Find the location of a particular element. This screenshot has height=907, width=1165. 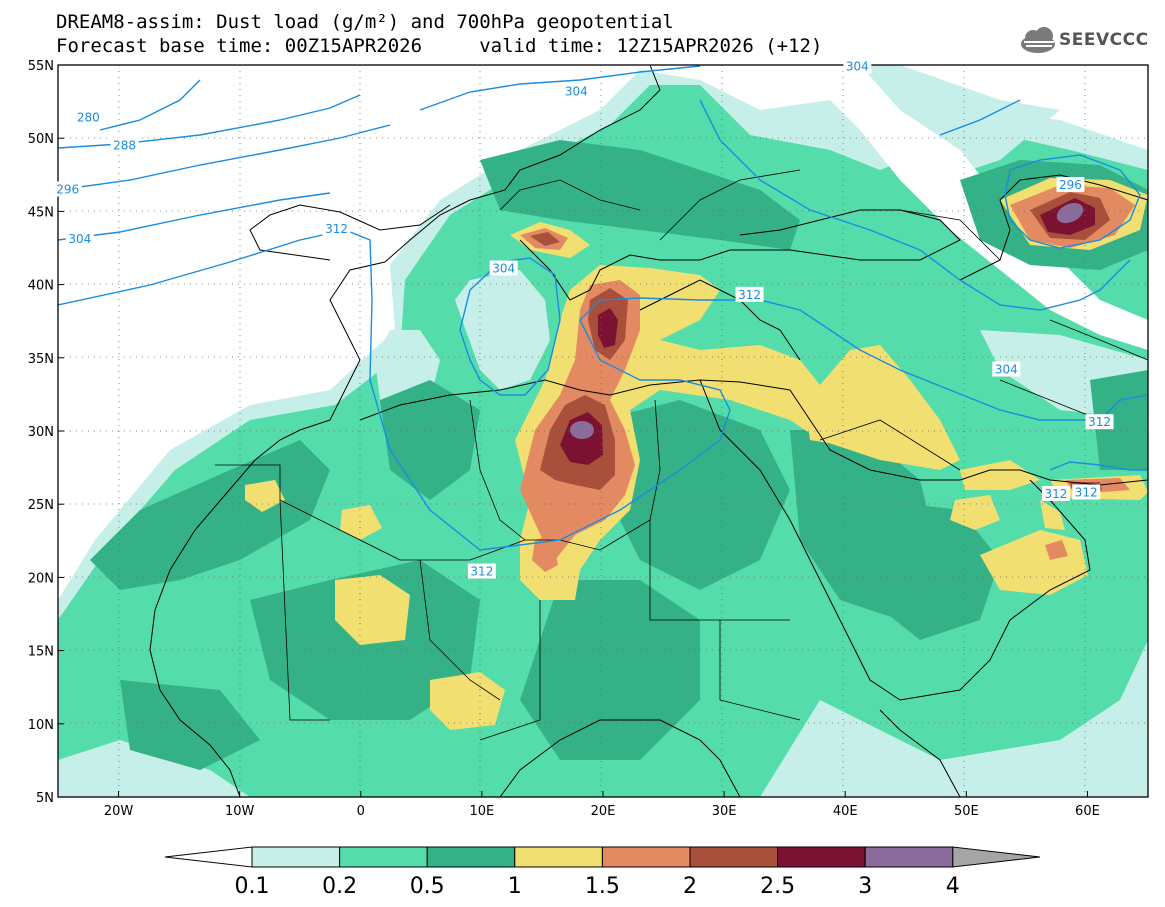

lat-tick-label: 45N is located at coordinates (41, 212).